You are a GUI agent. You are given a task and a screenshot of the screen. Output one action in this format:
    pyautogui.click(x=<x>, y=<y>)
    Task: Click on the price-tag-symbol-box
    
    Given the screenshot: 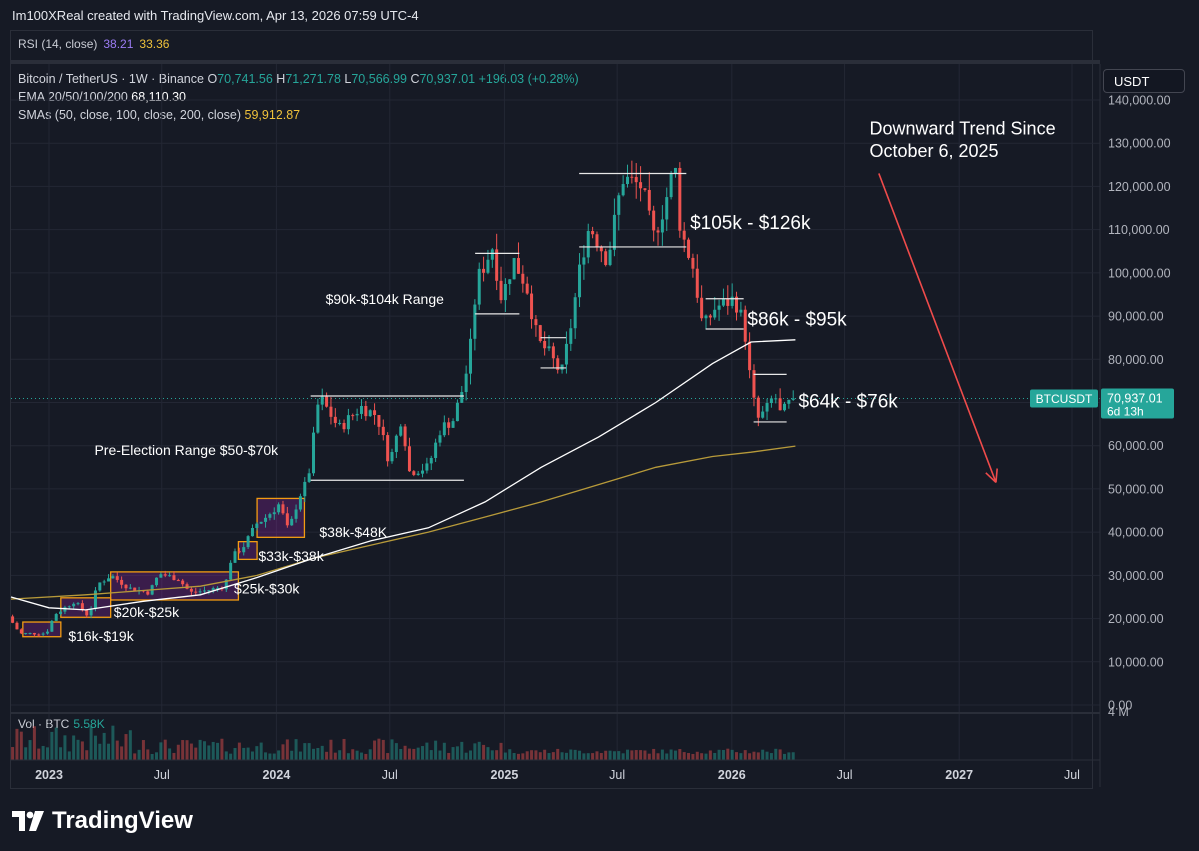 What is the action you would take?
    pyautogui.click(x=1064, y=398)
    